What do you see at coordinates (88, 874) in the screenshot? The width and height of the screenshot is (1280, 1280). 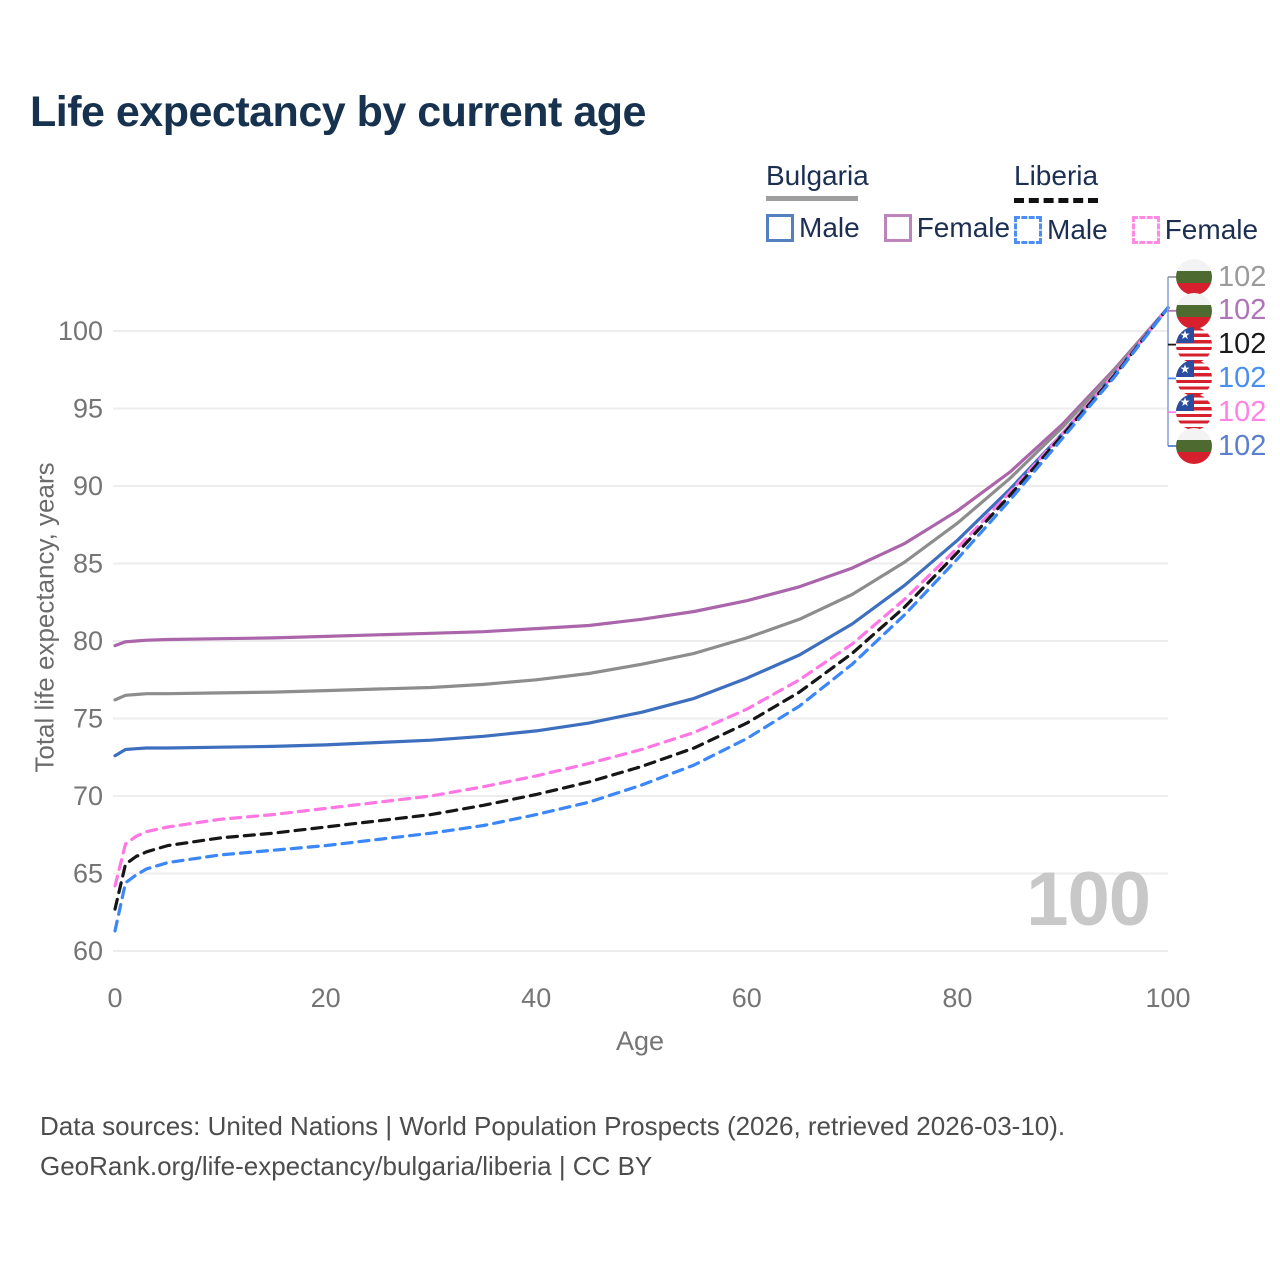 I see `y-tick-label-65: 65` at bounding box center [88, 874].